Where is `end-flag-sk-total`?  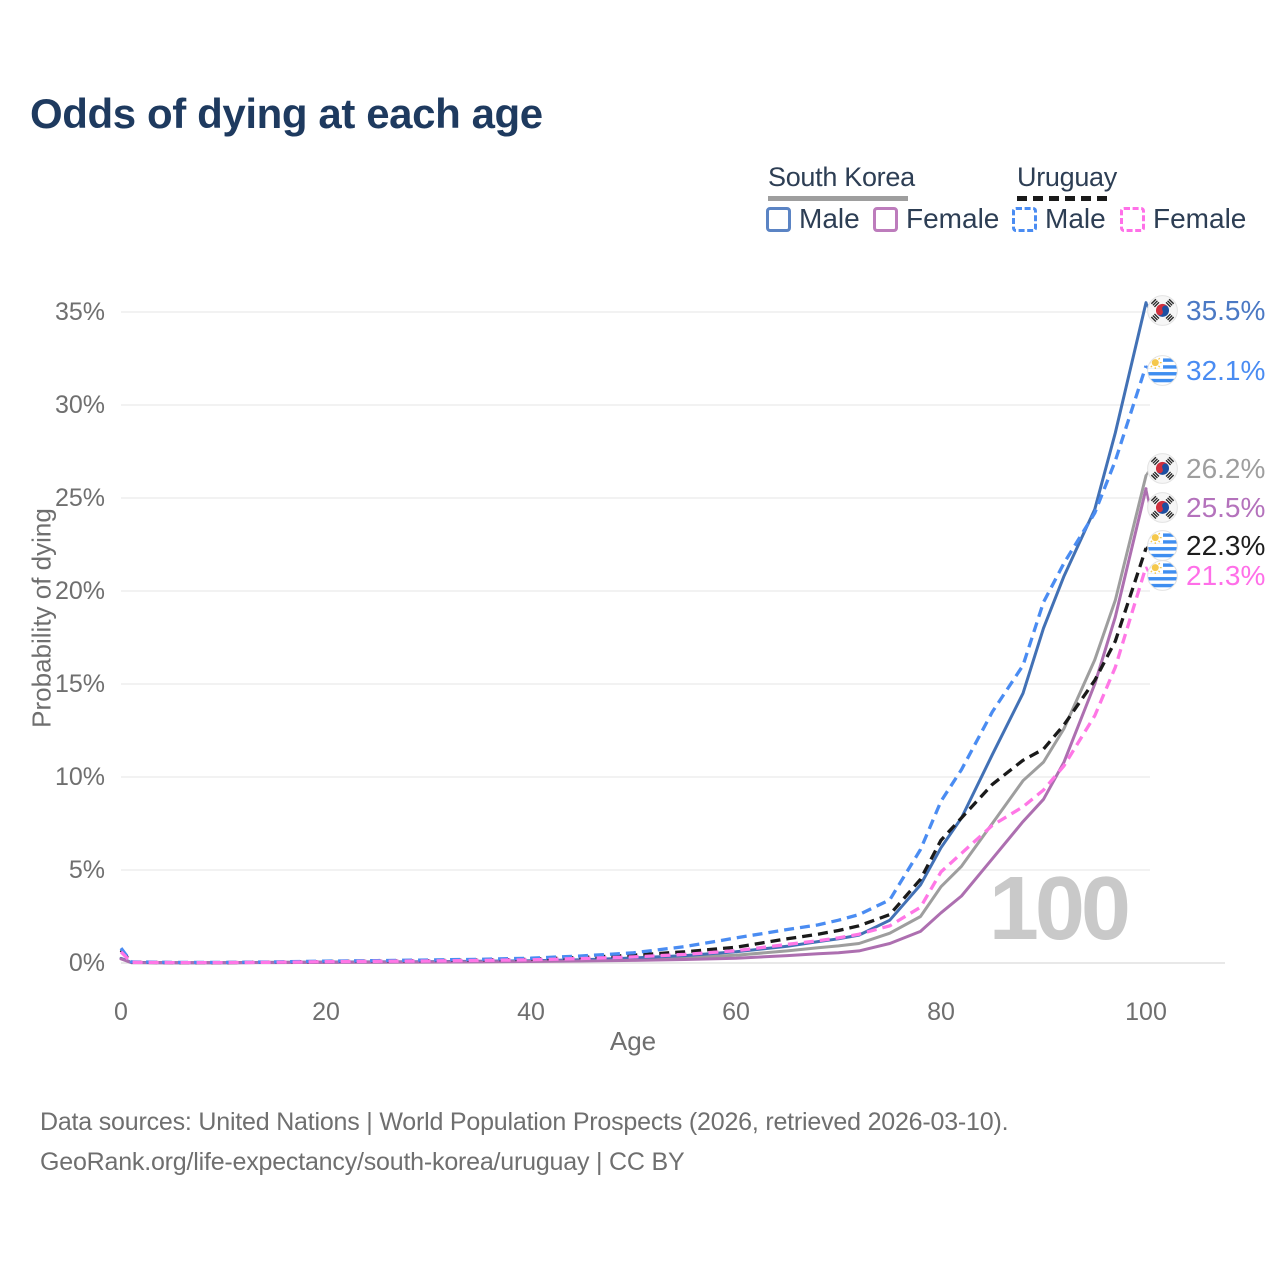 end-flag-sk-total is located at coordinates (1162, 470).